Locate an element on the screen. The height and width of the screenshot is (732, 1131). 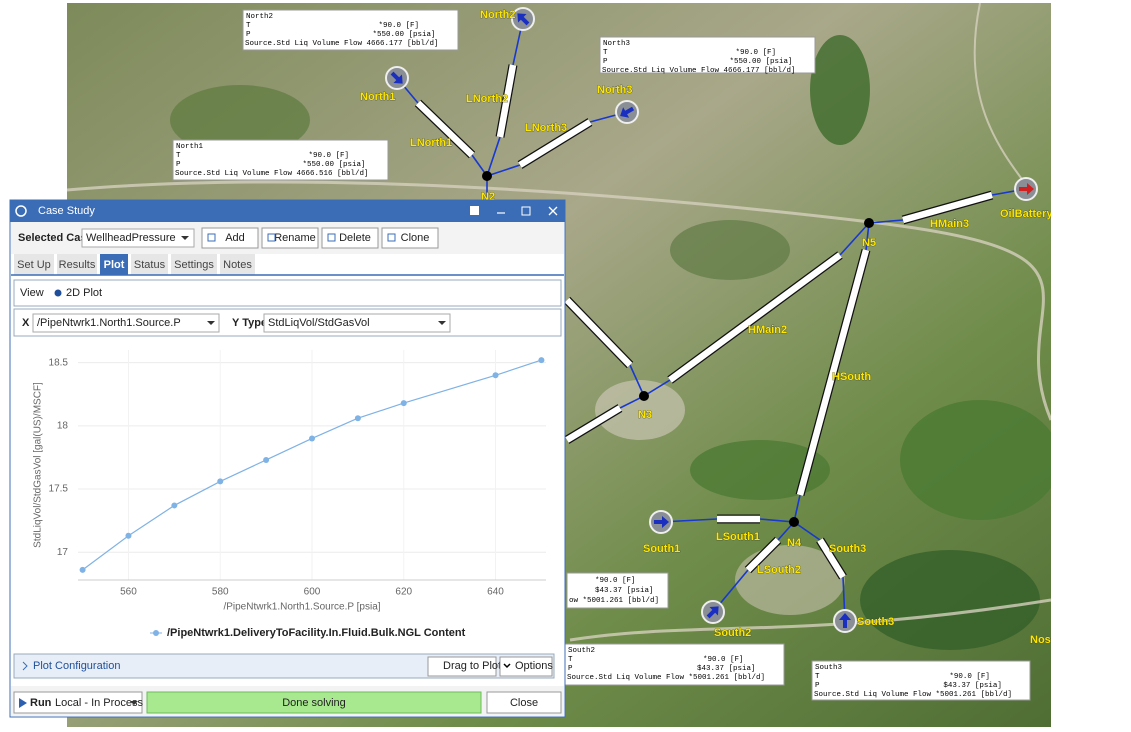
maximize-button is located at coordinates (526, 211).